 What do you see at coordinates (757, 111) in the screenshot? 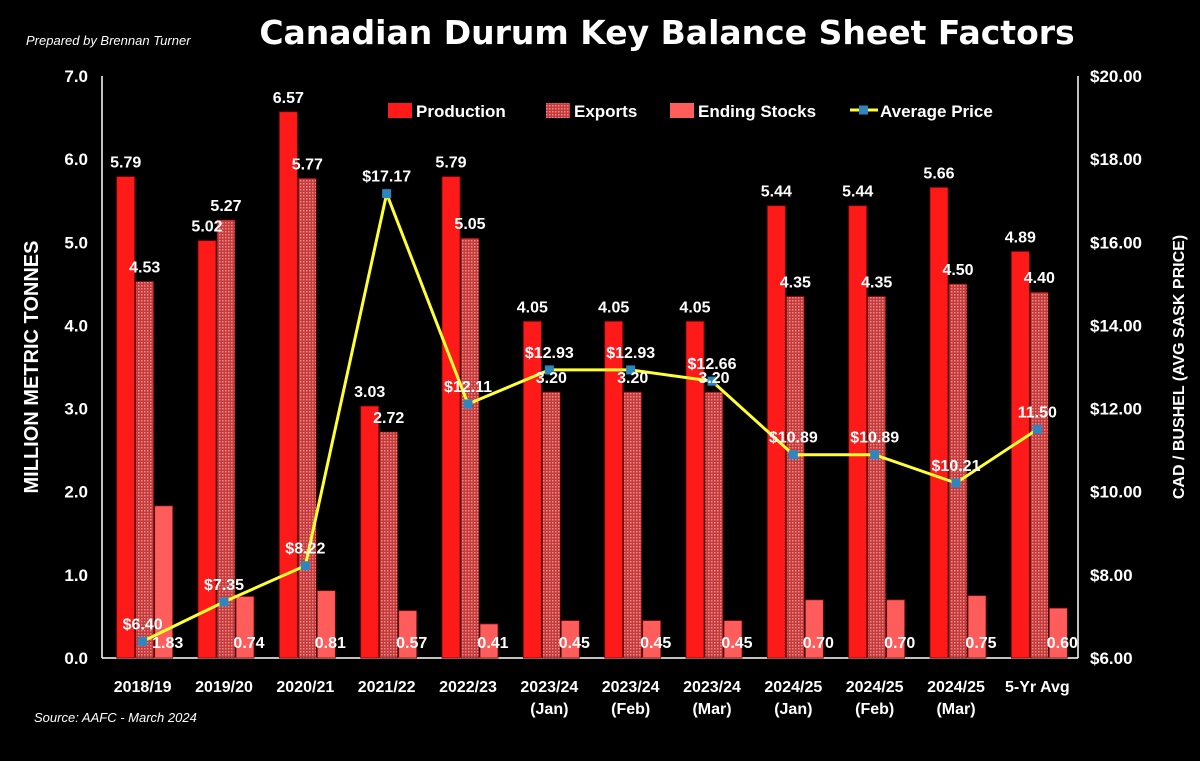
I see `legend-label: Ending Stocks` at bounding box center [757, 111].